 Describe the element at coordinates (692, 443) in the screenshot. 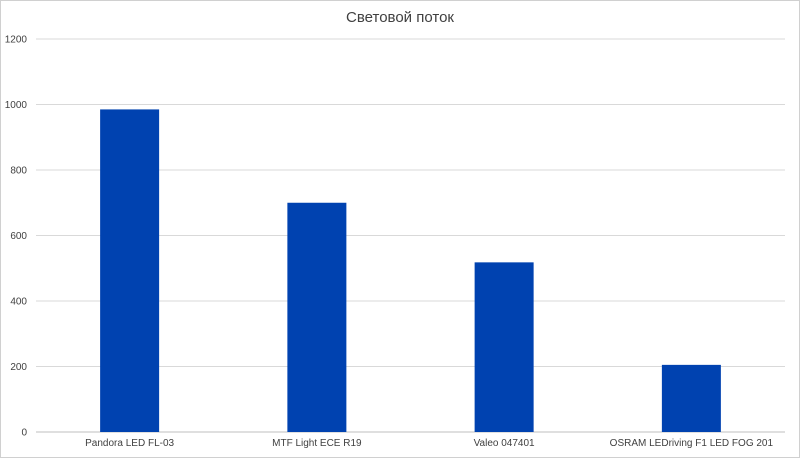

I see `x-category-label: OSRAM LEDriving F1 LED FOG 201` at that location.